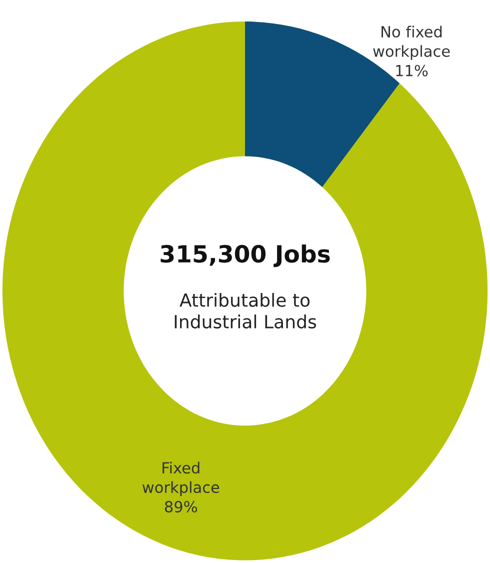 Image resolution: width=490 pixels, height=563 pixels. Describe the element at coordinates (412, 70) in the screenshot. I see `data-label: 11%` at that location.